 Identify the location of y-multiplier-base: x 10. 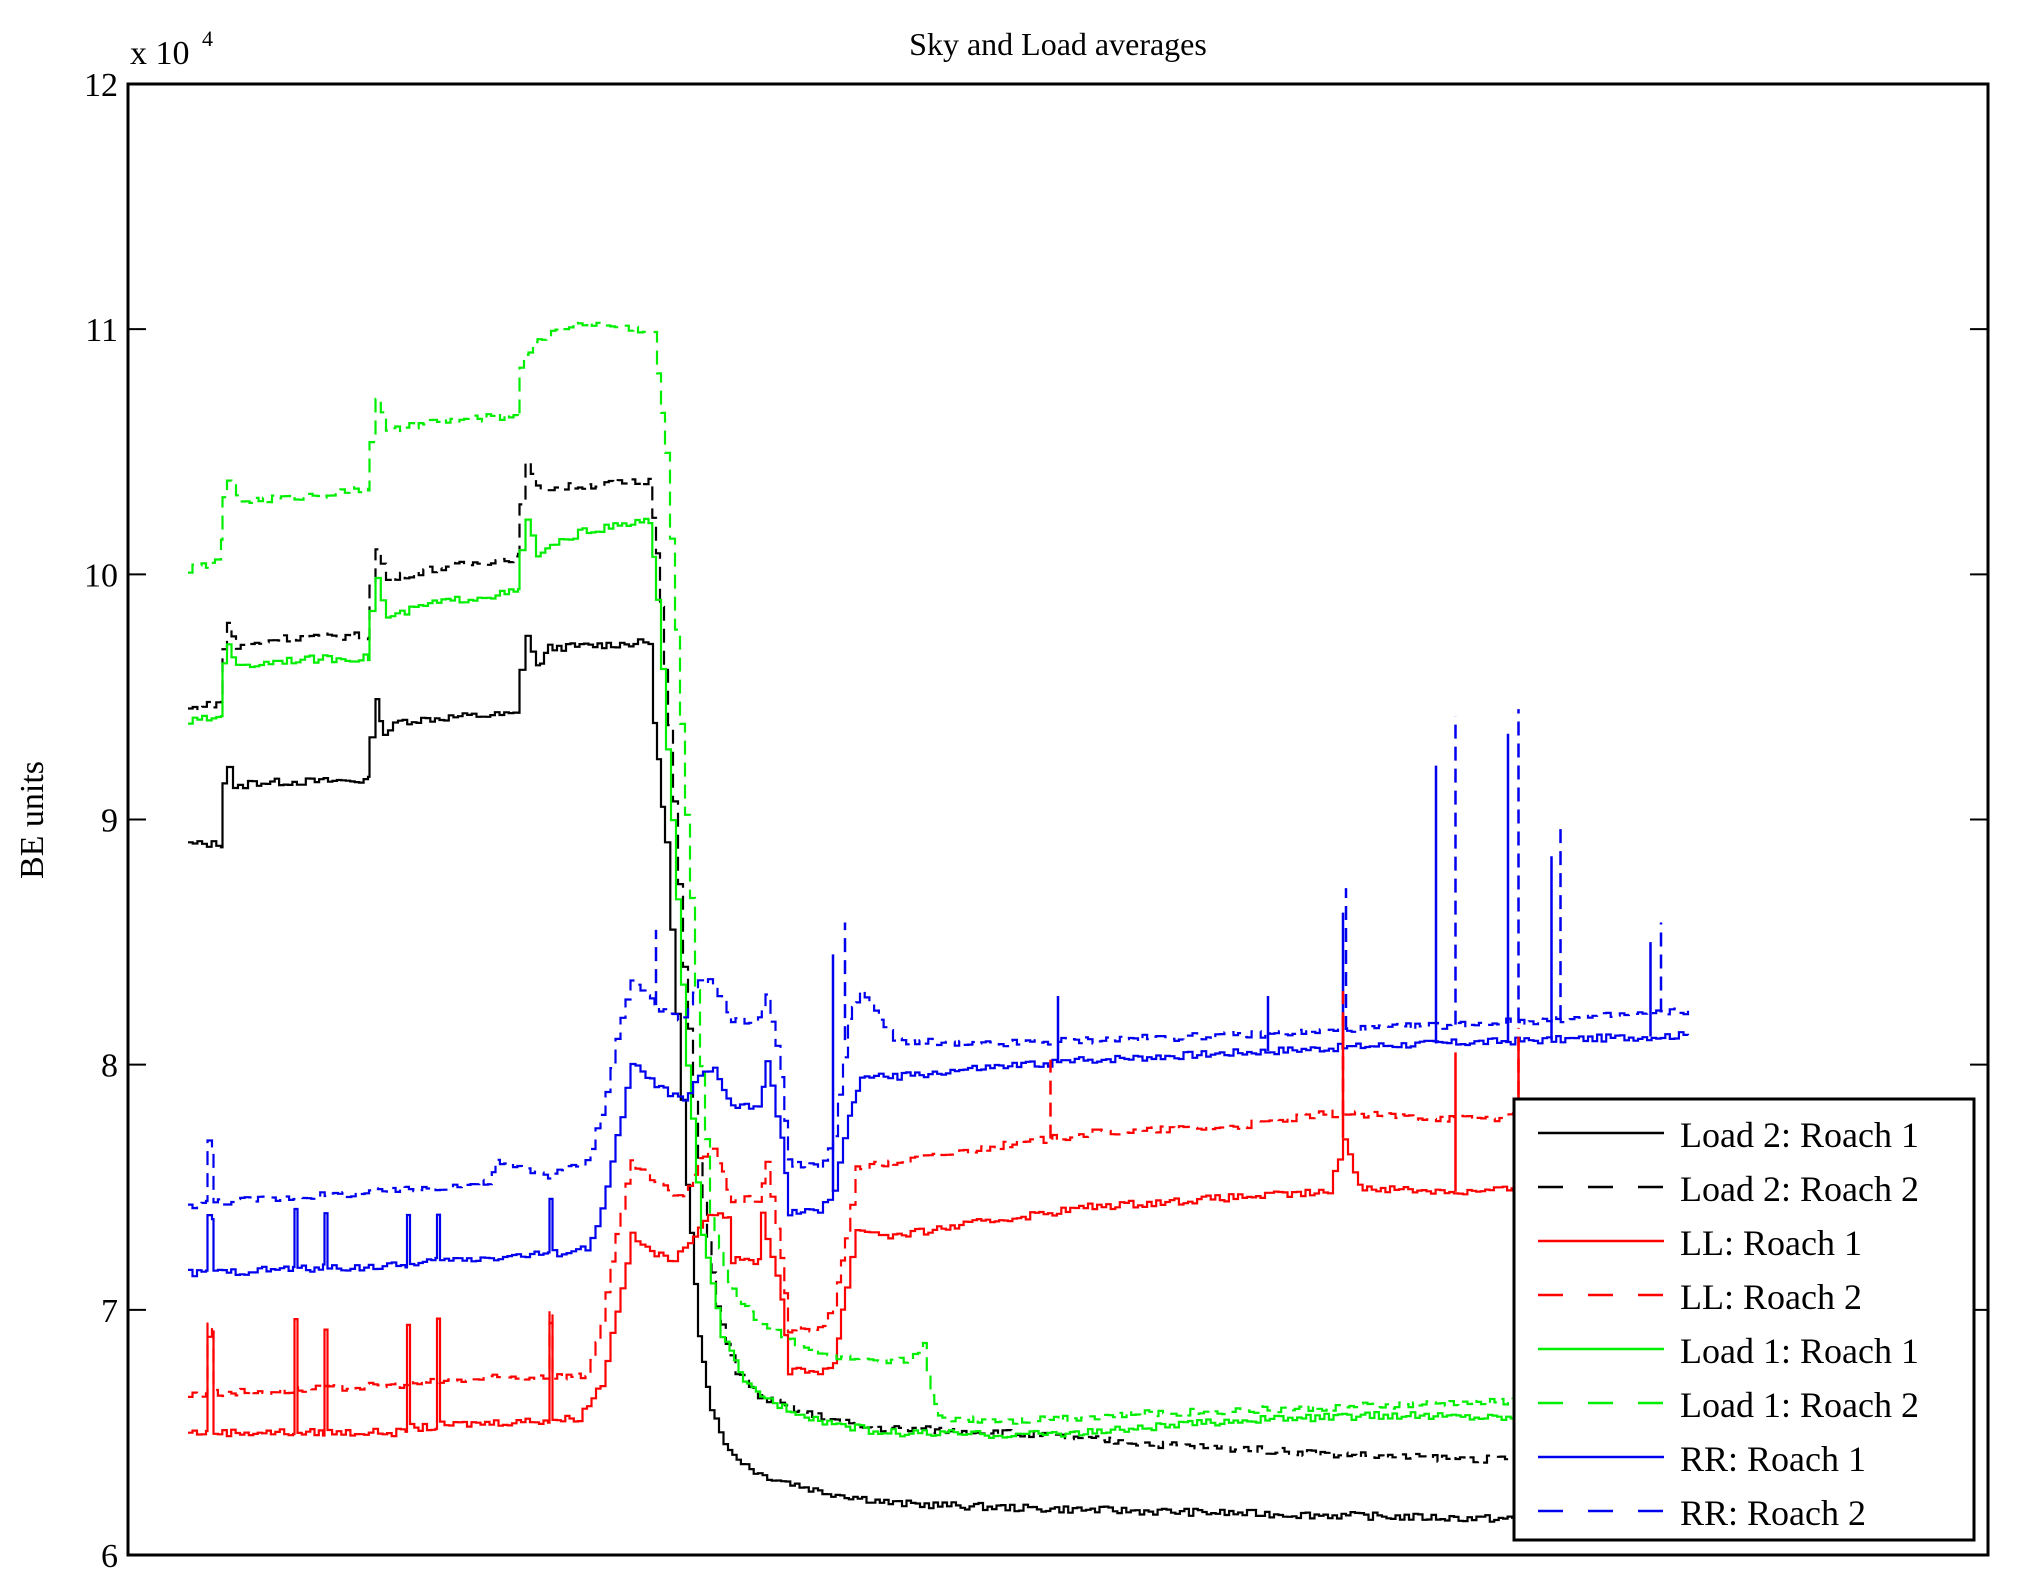
(160, 53).